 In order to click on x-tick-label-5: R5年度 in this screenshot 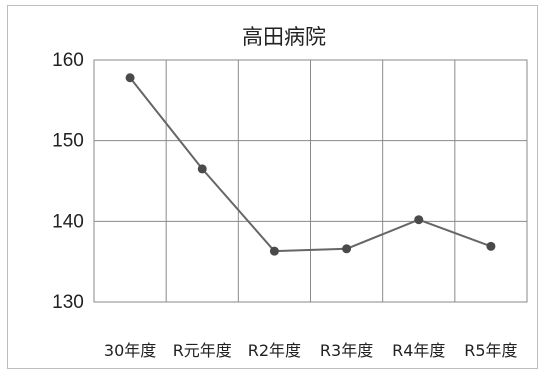, I will do `click(490, 350)`.